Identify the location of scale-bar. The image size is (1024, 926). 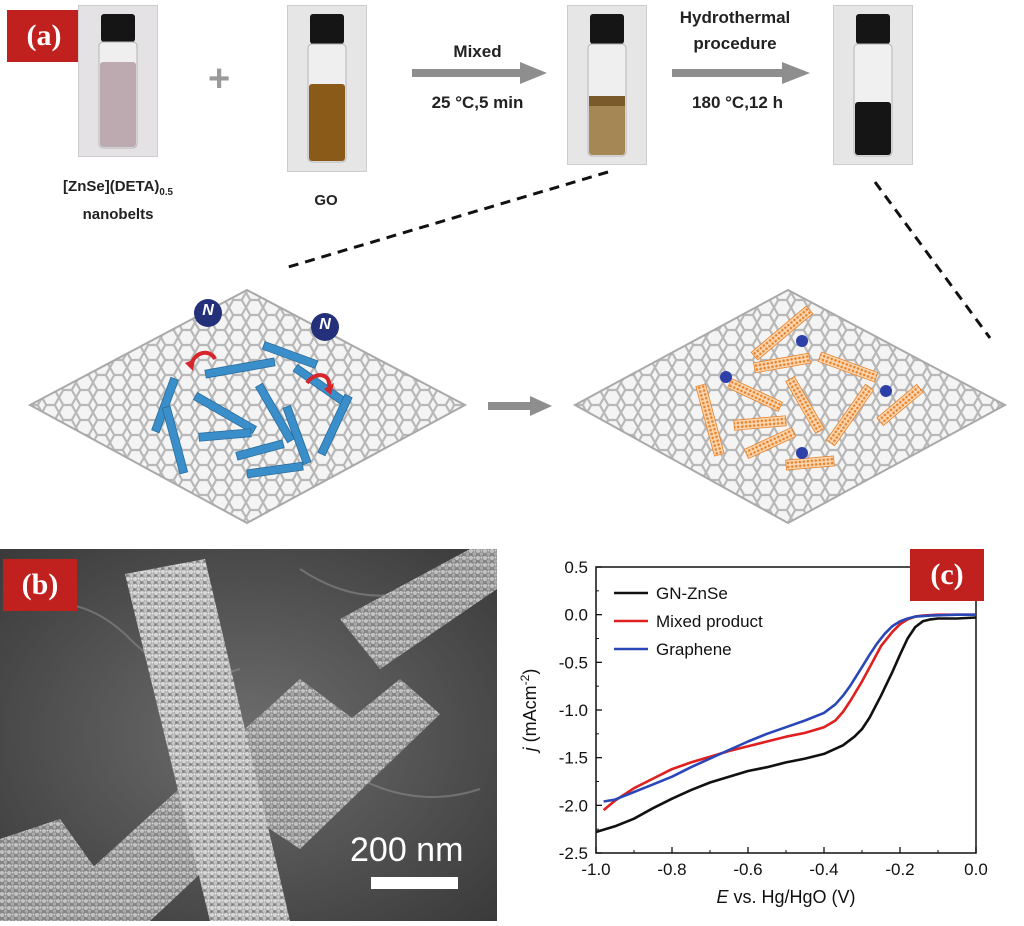
(414, 883).